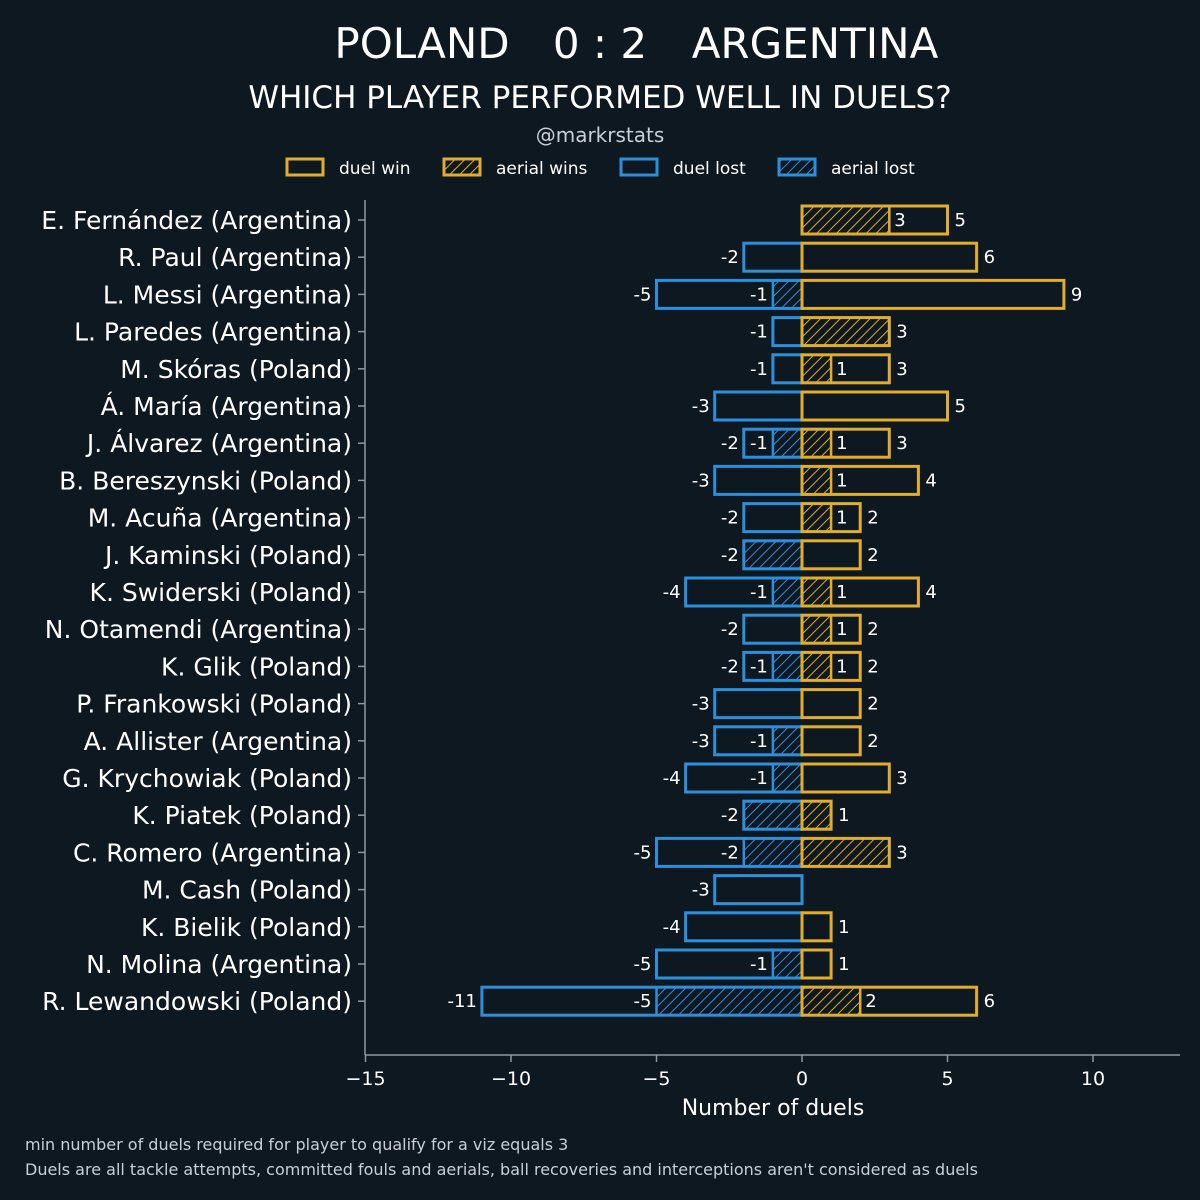 The height and width of the screenshot is (1200, 1200). I want to click on player-row: N. Molina (Argentina) 1 -5 -1, so click(468, 964).